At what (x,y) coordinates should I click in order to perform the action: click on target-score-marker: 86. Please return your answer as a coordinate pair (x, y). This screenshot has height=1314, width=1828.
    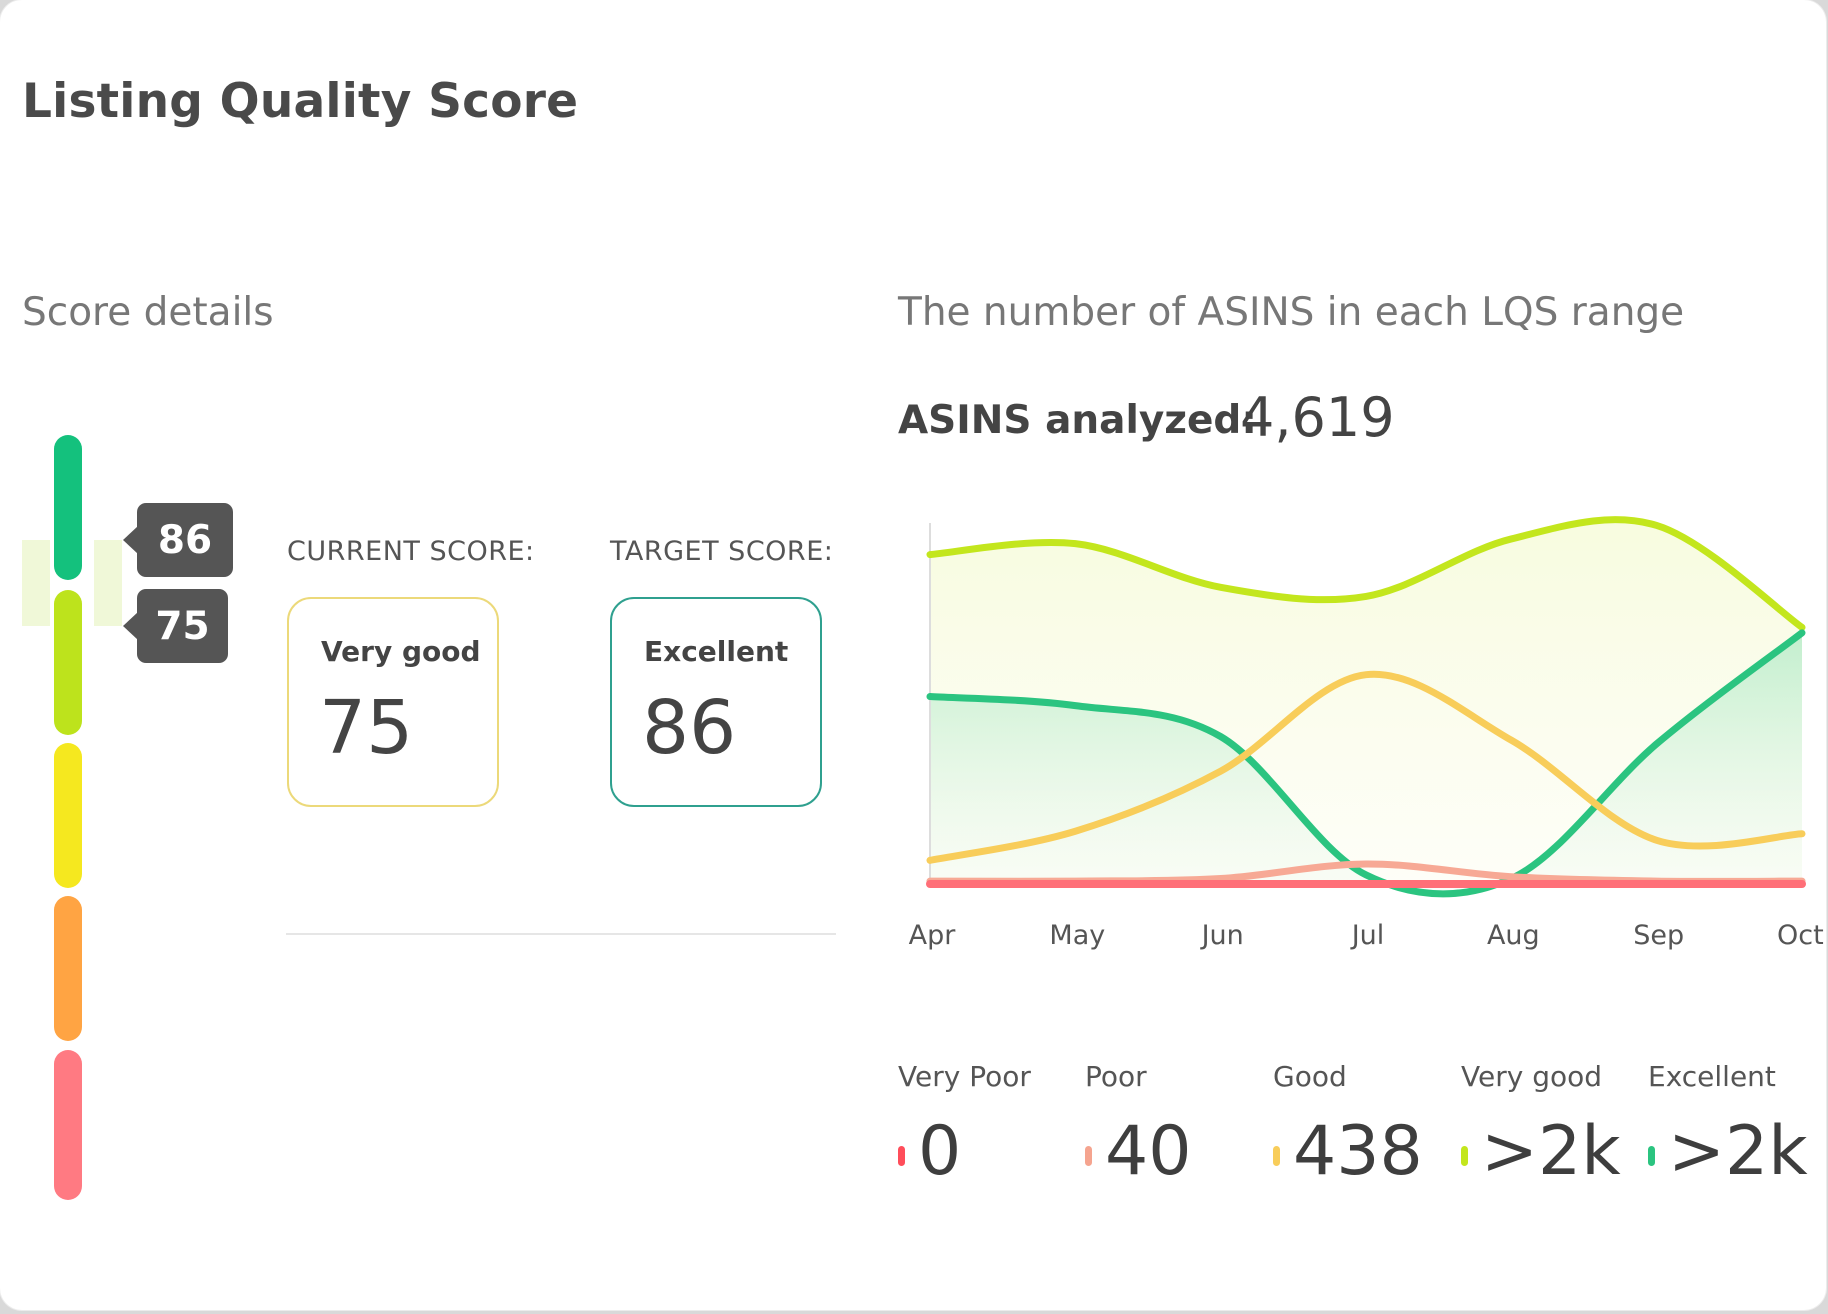
    Looking at the image, I should click on (185, 540).